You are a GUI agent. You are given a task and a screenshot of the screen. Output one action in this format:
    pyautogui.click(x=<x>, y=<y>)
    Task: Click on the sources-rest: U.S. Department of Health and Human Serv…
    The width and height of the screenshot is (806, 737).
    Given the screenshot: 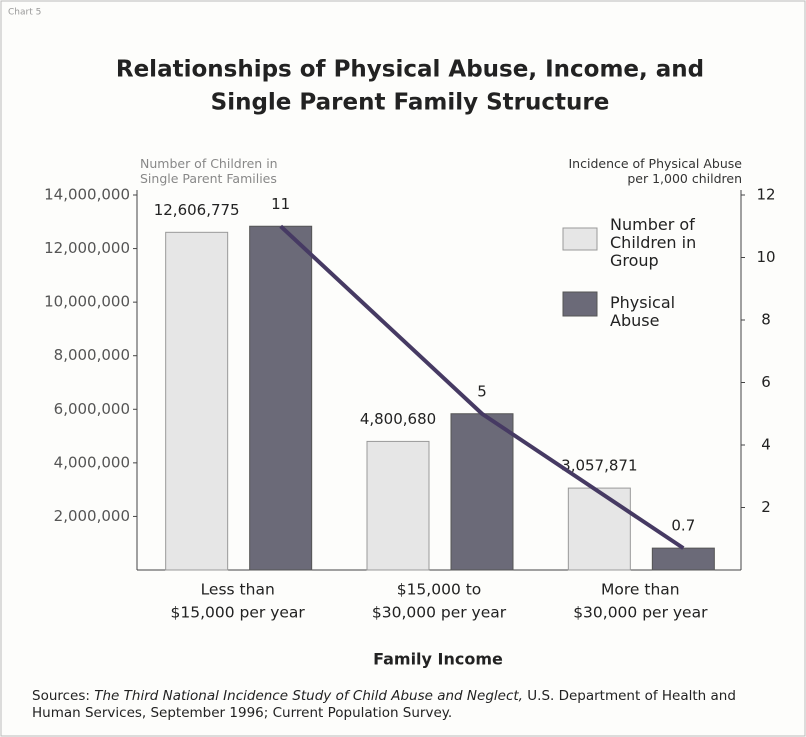 What is the action you would take?
    pyautogui.click(x=384, y=704)
    